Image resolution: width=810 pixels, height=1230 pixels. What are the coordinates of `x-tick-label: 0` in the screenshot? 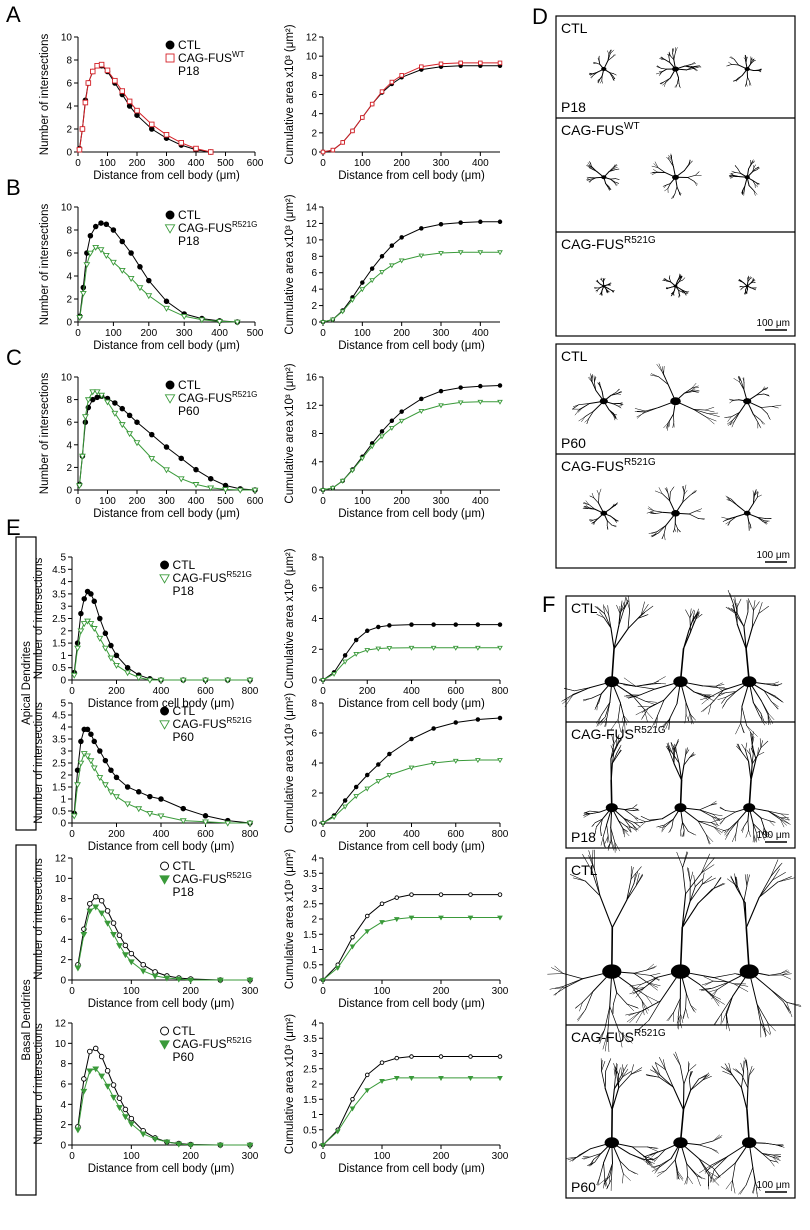 It's located at (78, 333).